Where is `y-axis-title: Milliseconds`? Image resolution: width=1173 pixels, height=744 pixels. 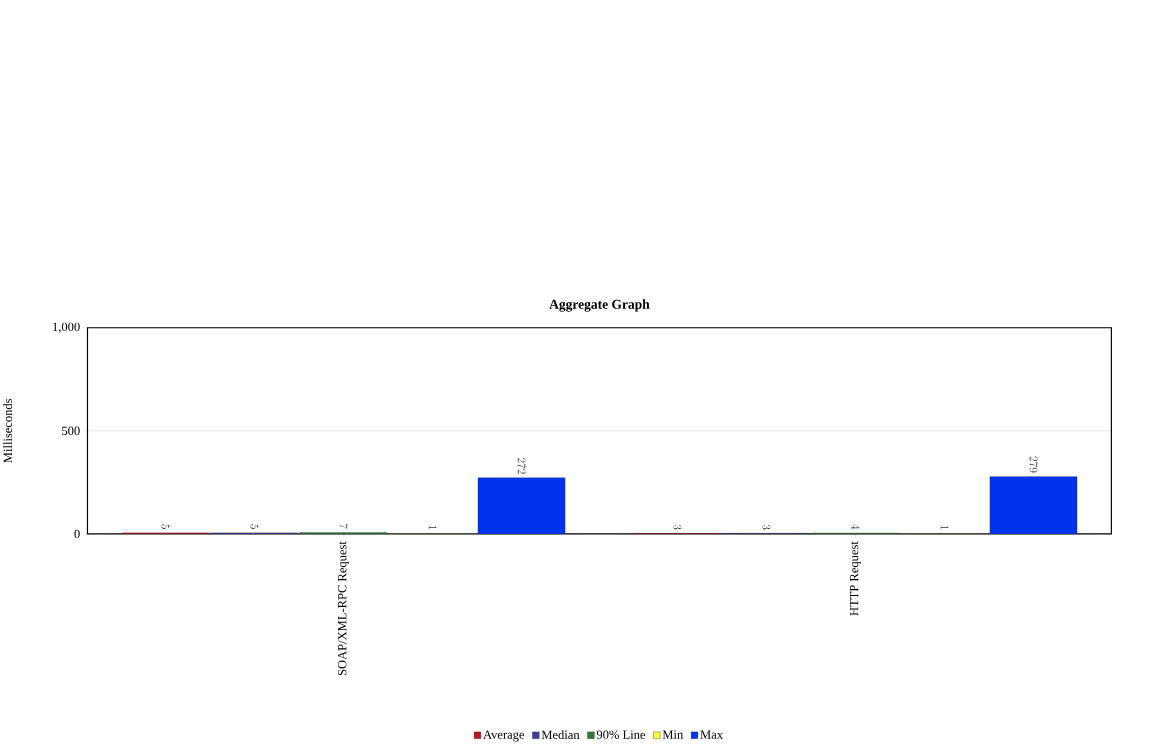
y-axis-title: Milliseconds is located at coordinates (8, 430).